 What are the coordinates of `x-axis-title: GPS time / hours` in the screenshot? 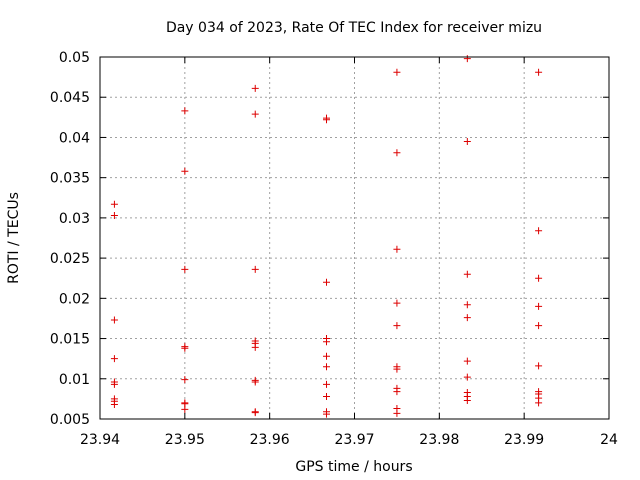 It's located at (353, 467).